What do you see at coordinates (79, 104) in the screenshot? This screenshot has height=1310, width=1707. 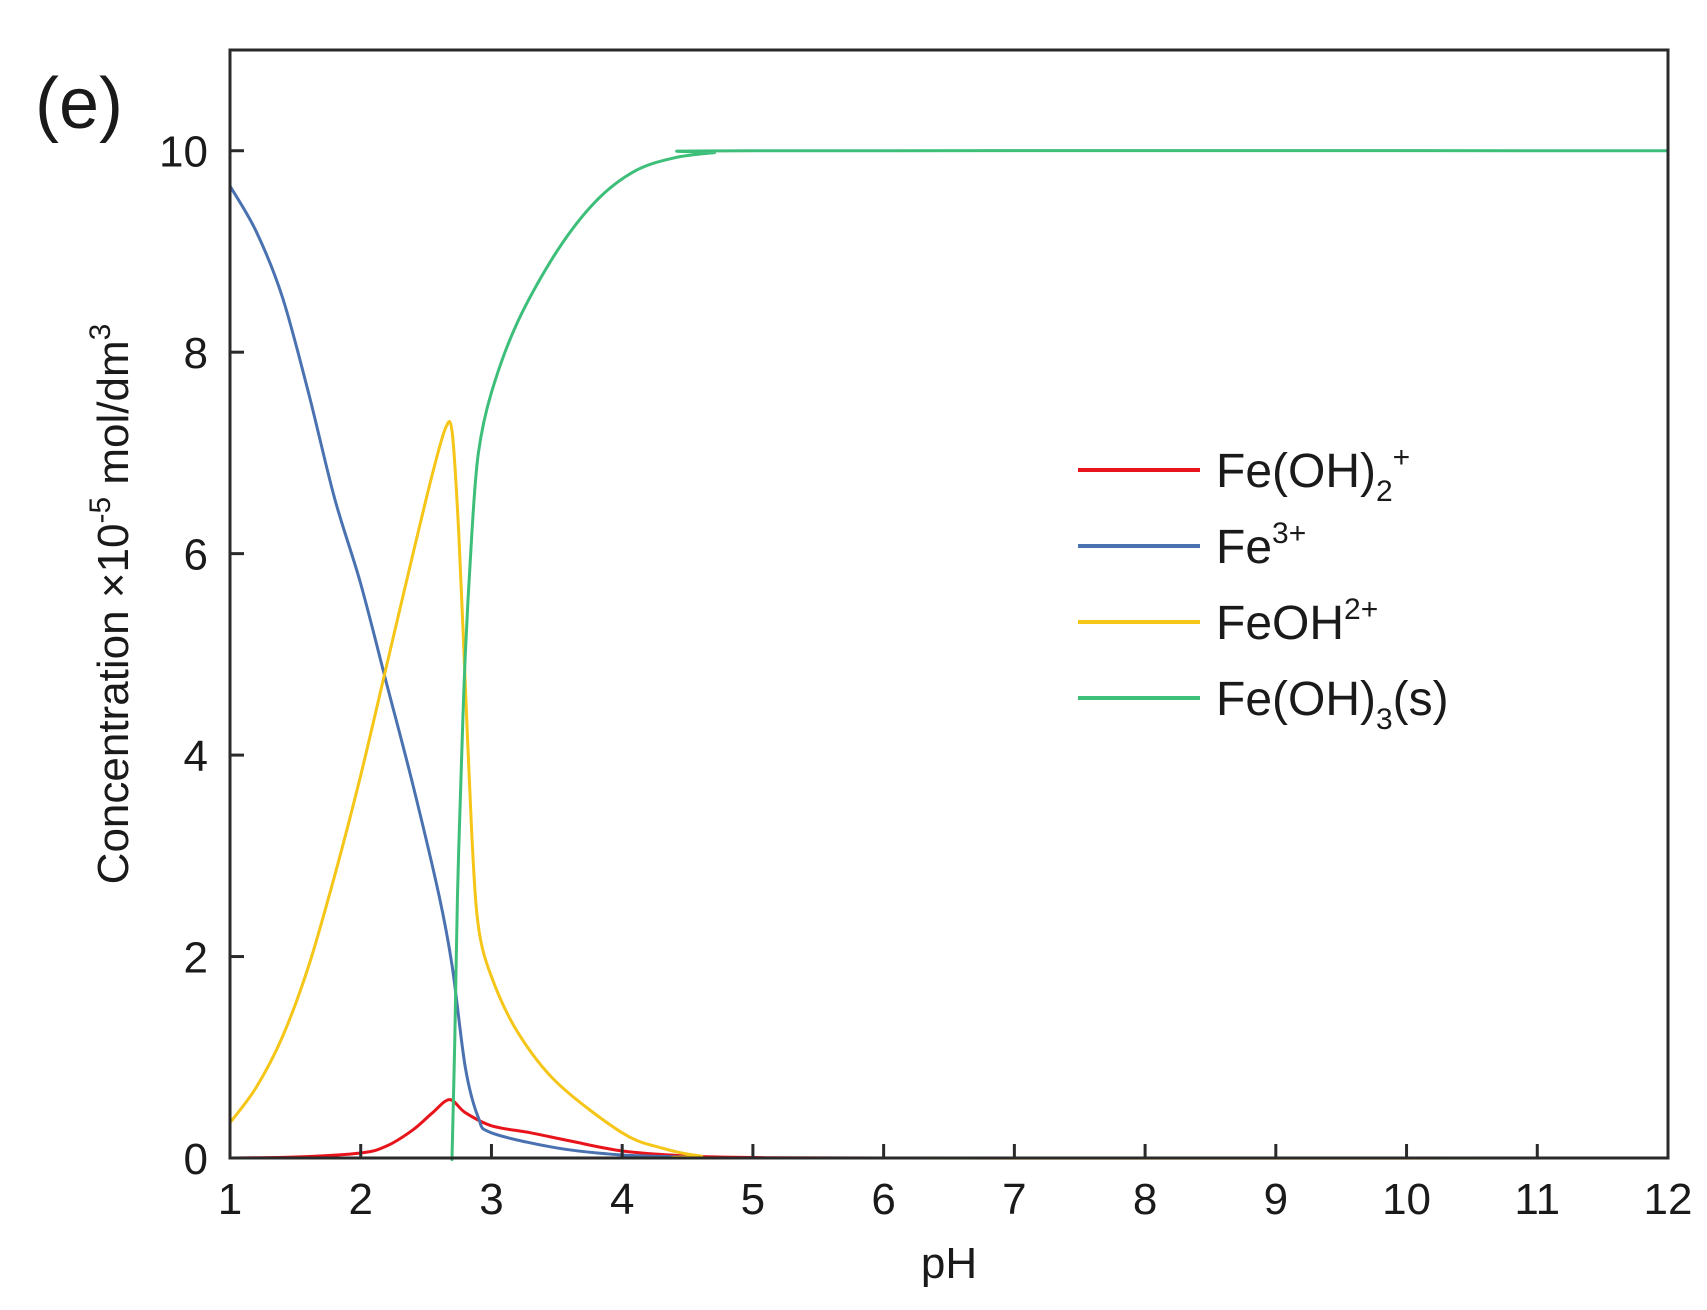 I see `panel-label: (e)` at bounding box center [79, 104].